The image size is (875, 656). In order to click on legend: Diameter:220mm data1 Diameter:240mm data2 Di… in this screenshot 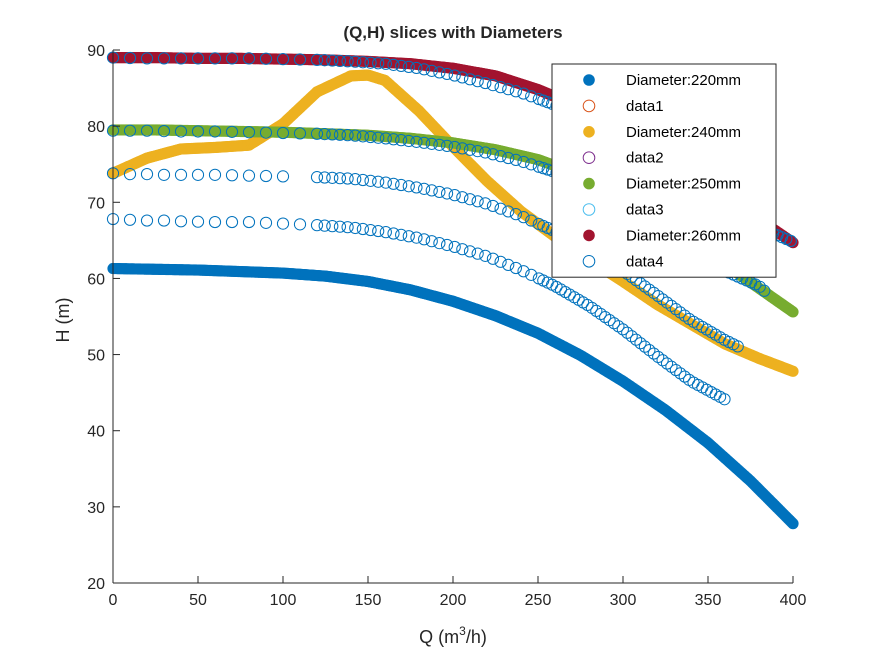, I will do `click(664, 170)`.